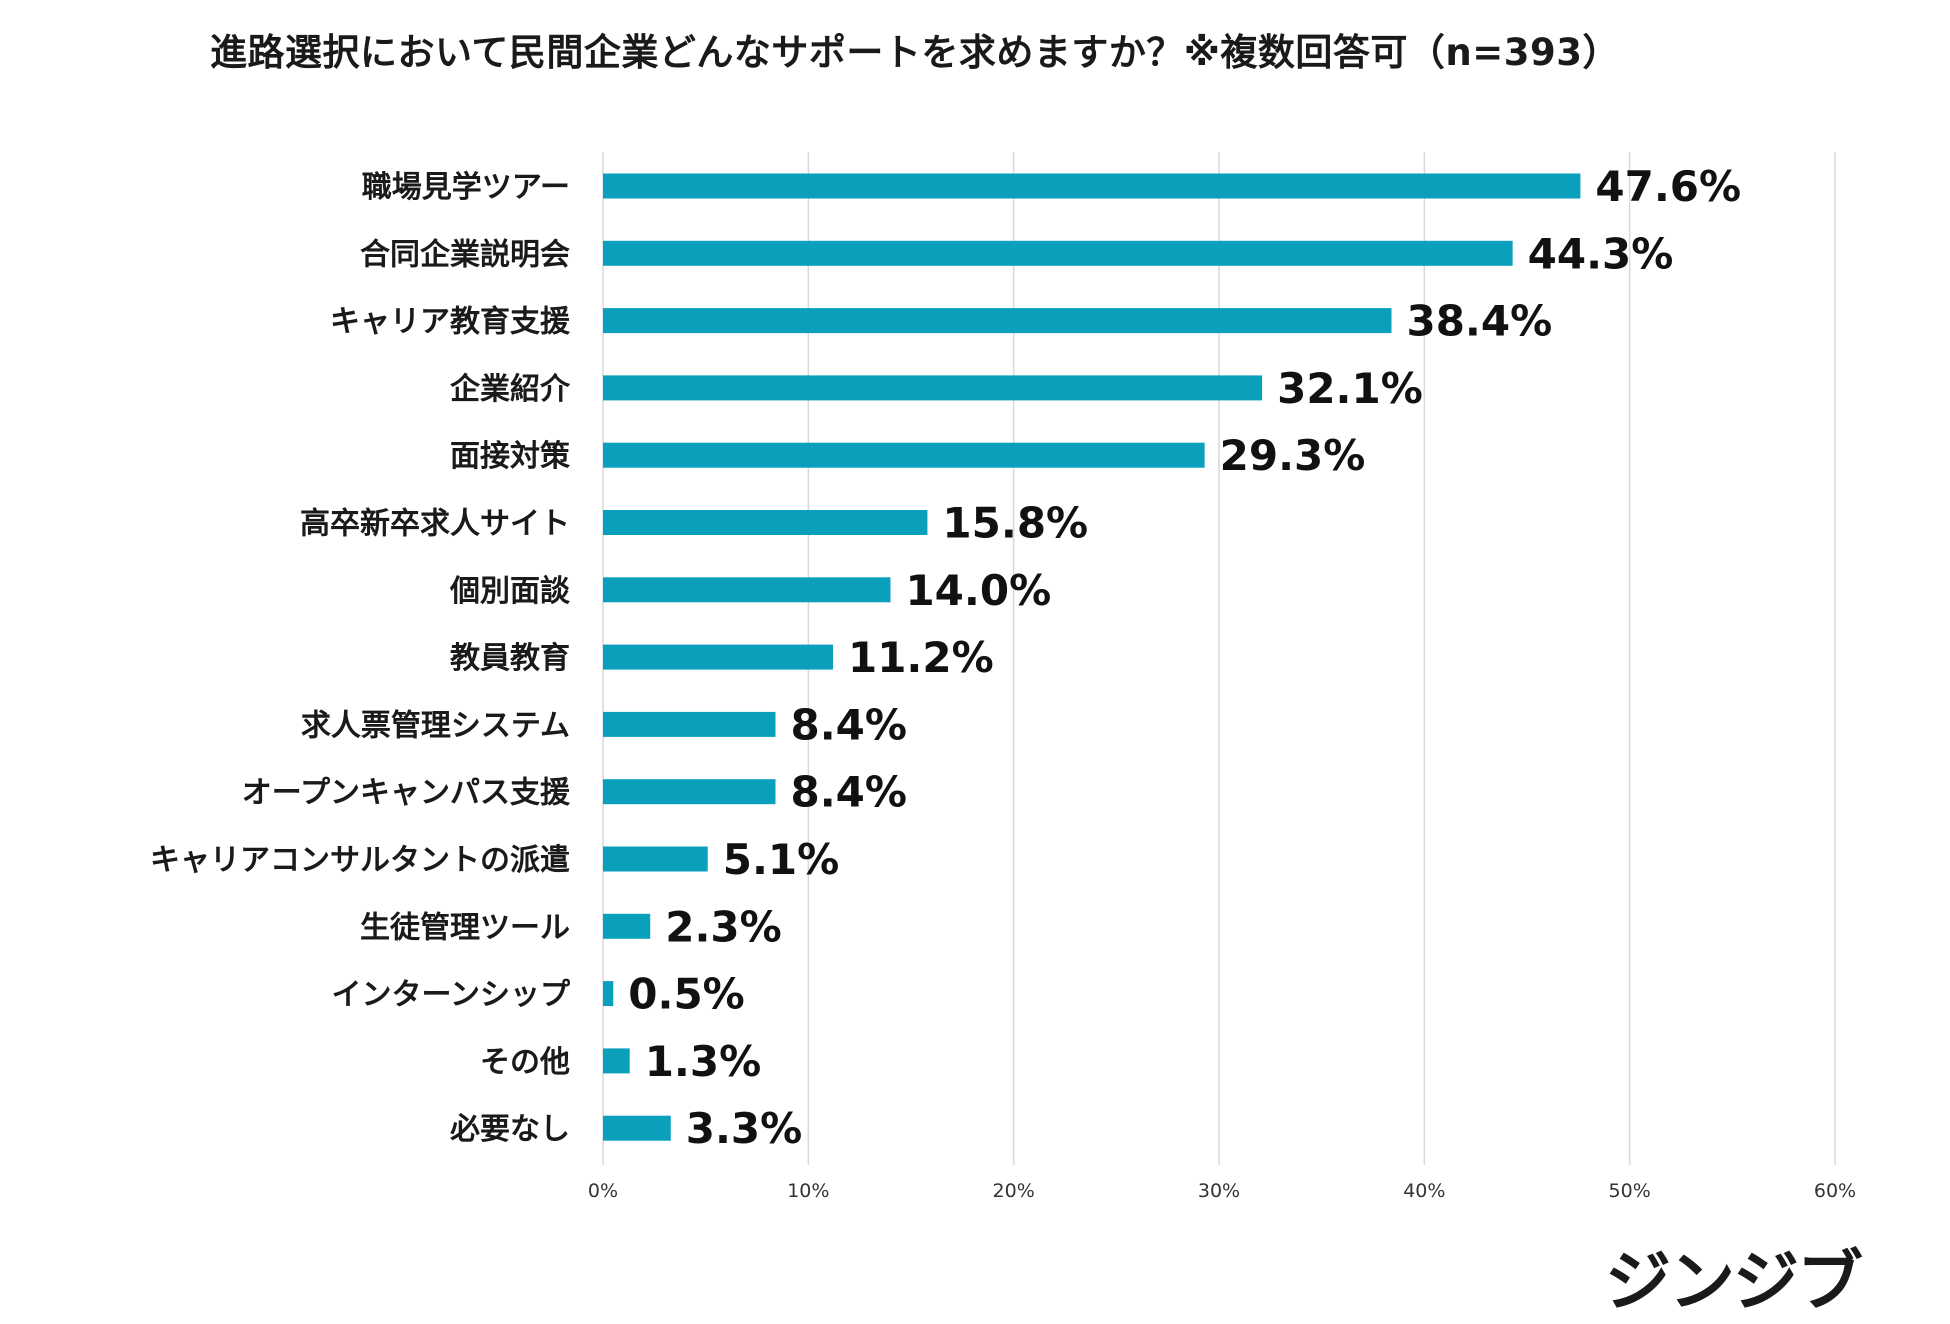  What do you see at coordinates (603, 1191) in the screenshot?
I see `x-tick-label: 0%` at bounding box center [603, 1191].